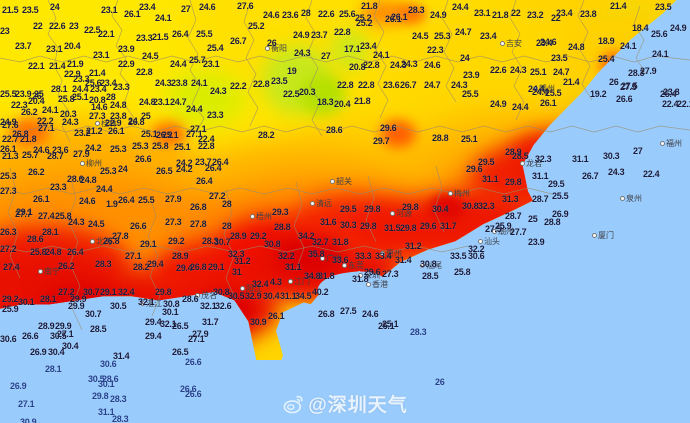 The width and height of the screenshot is (690, 423). I want to click on temperature-reading: 30.6, so click(108, 364).